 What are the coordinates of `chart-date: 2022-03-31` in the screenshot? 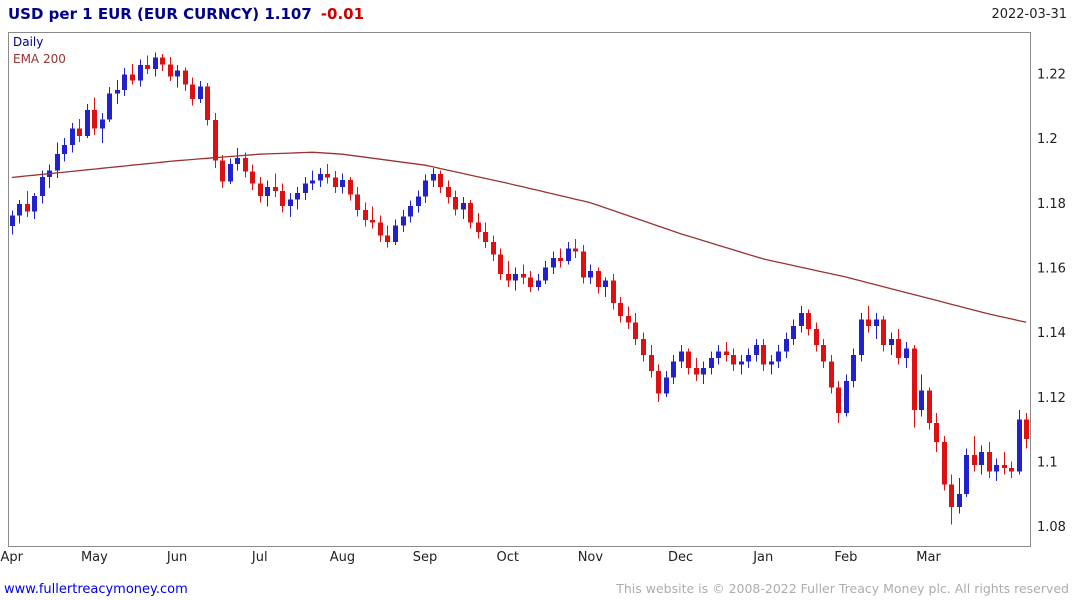 It's located at (1029, 14).